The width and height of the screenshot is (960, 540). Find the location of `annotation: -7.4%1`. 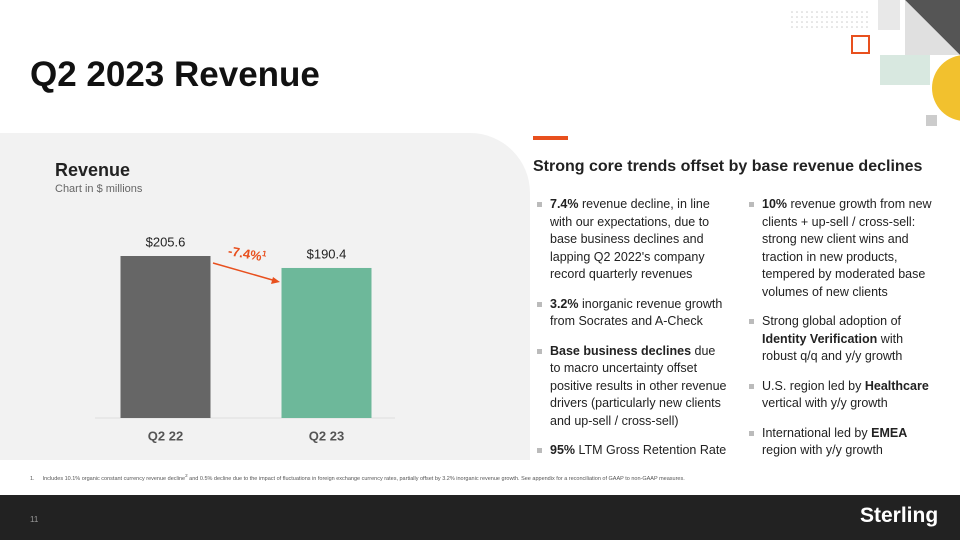

annotation: -7.4%1 is located at coordinates (247, 254).